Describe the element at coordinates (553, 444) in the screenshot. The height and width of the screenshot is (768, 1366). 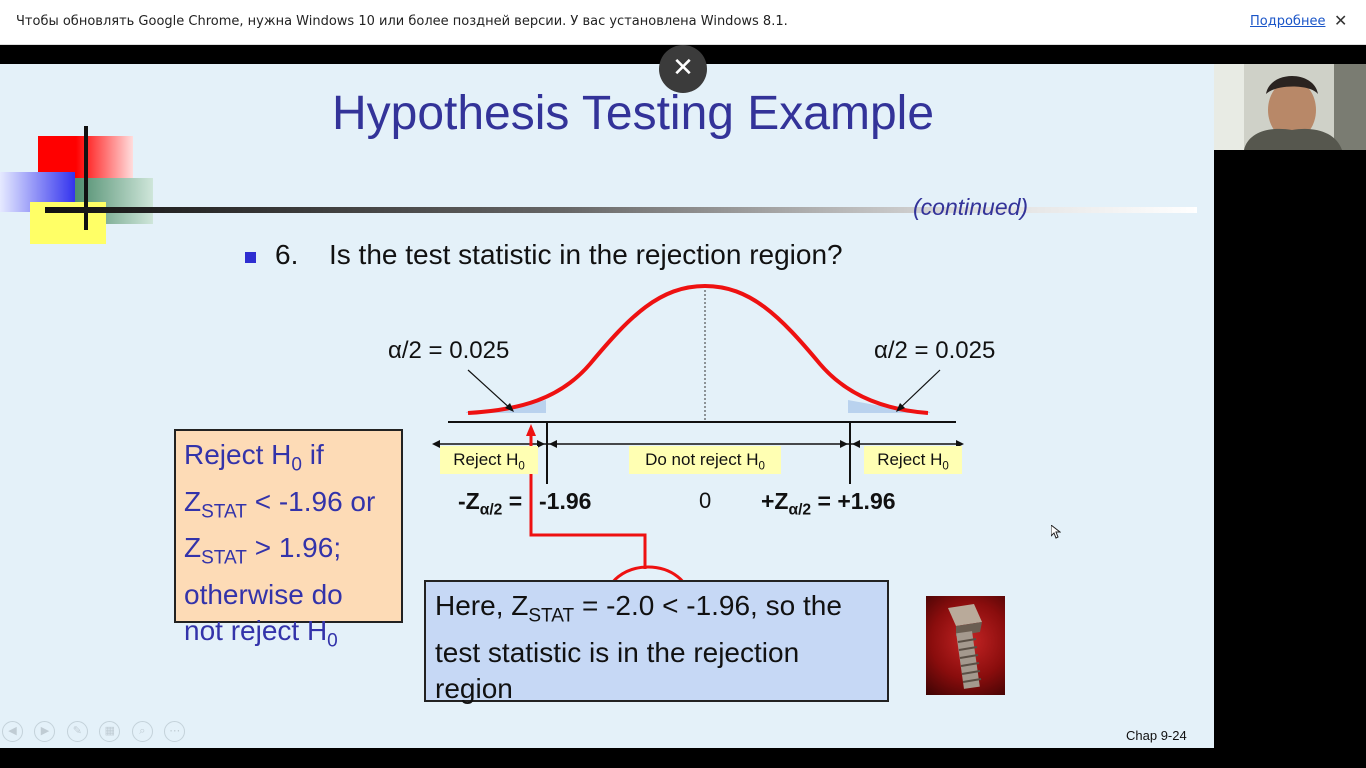
I see `arrow-head-mid-left` at that location.